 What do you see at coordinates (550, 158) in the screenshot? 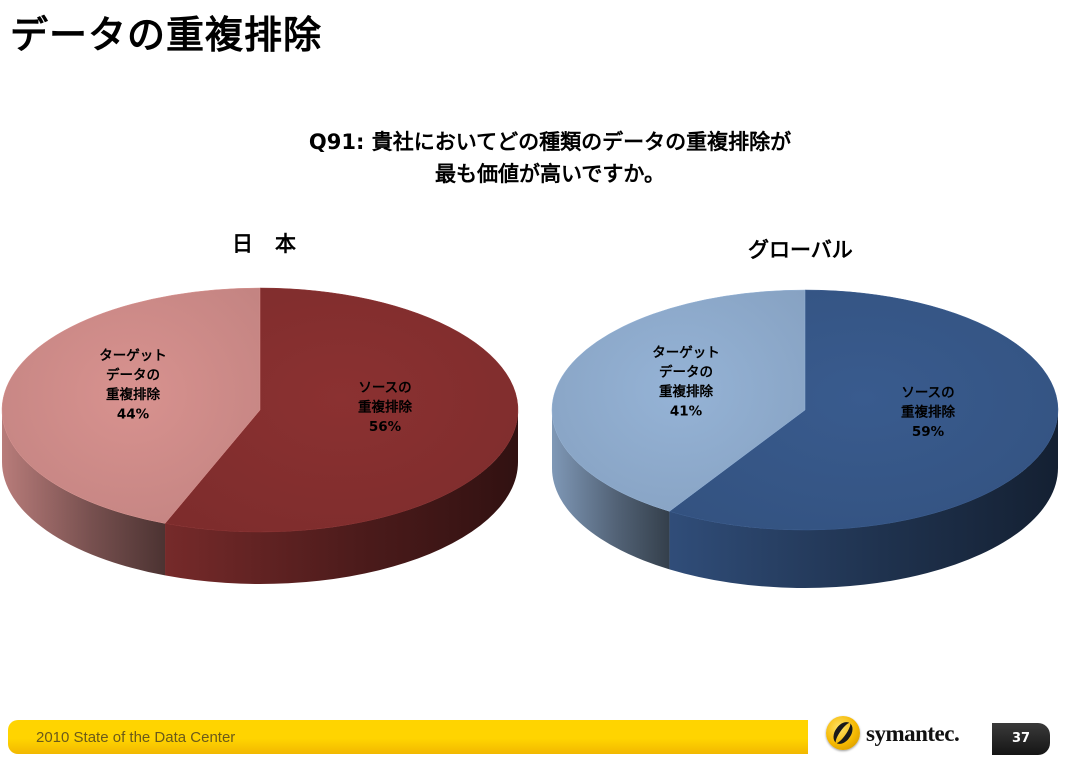
I see `question-text: Q91: 貴社においてどの種類のデータの重複排除が 最も価値が高いですか。` at bounding box center [550, 158].